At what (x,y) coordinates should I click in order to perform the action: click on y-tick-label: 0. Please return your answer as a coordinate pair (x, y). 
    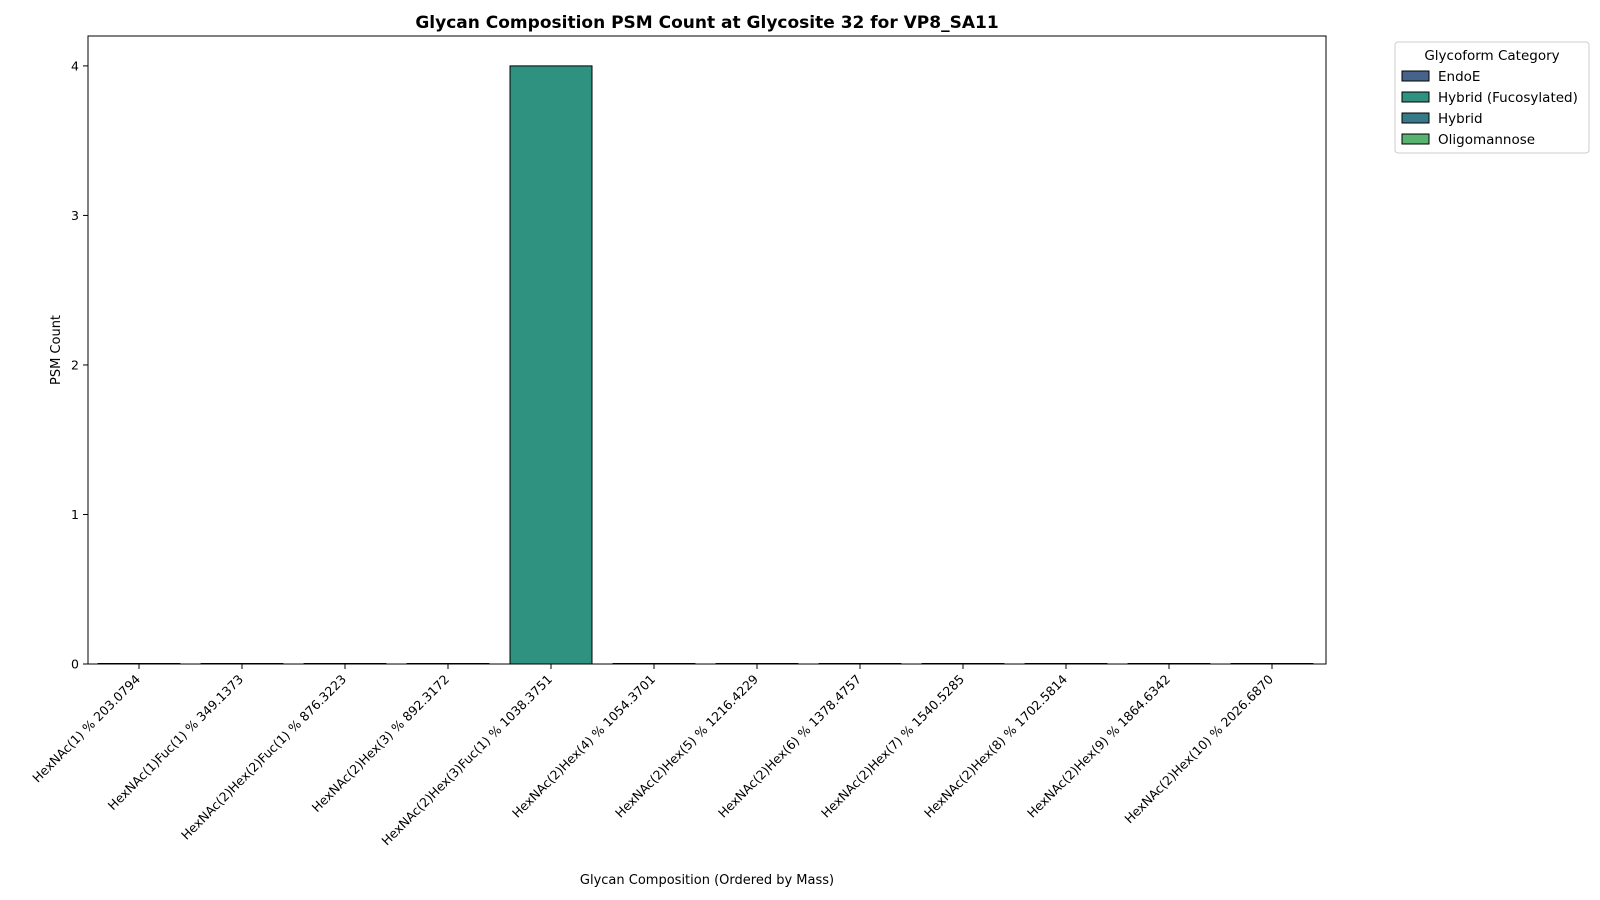
    Looking at the image, I should click on (75, 664).